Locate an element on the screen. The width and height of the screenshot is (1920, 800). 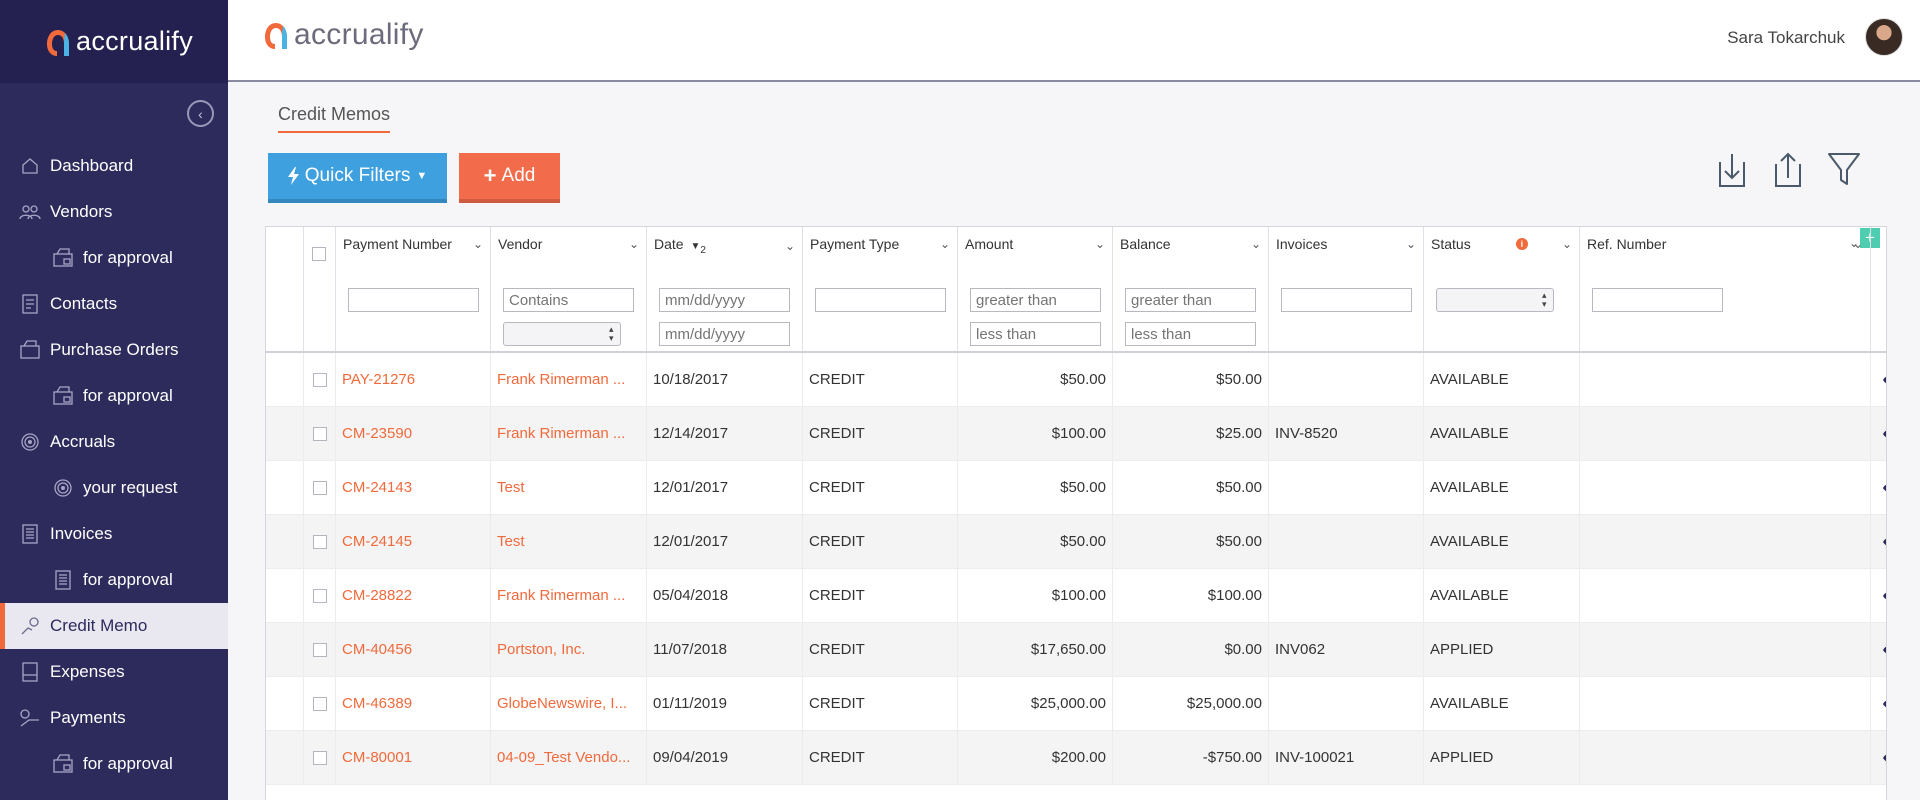
cell-number: CM-46389 is located at coordinates (412, 703).